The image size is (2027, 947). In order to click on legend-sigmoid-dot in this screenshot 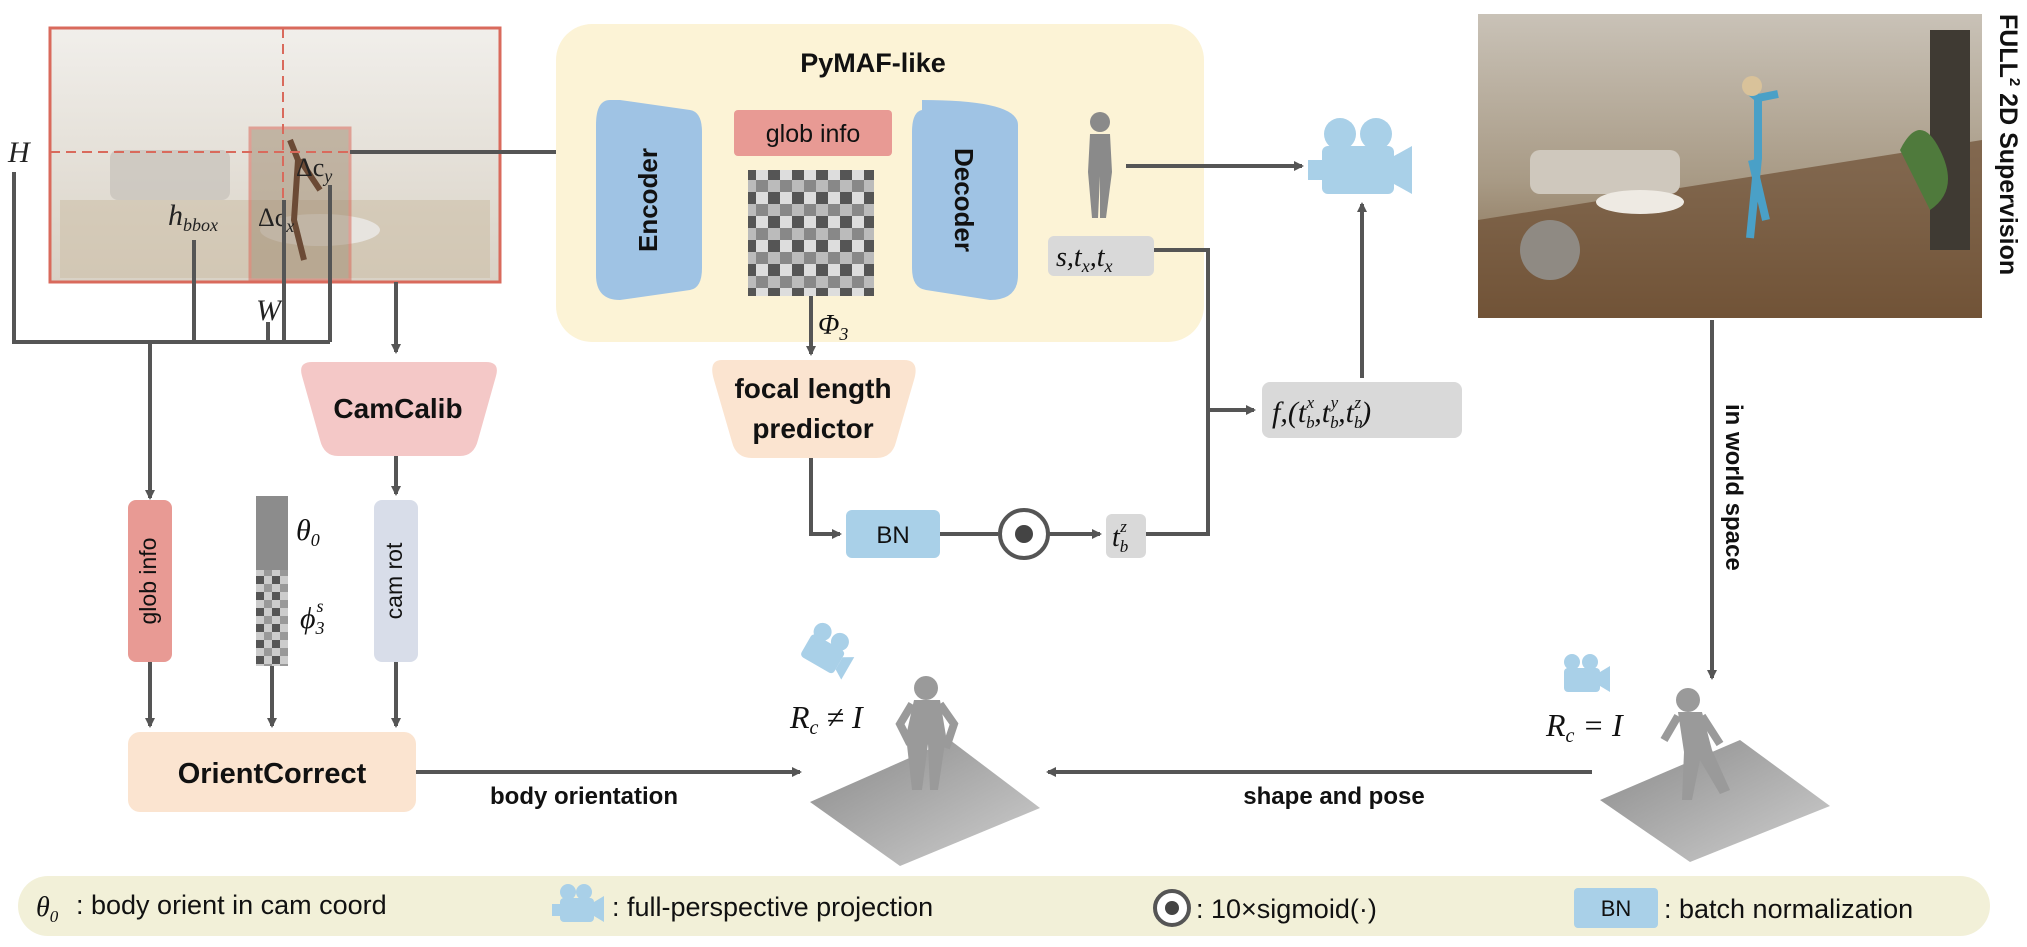, I will do `click(1172, 908)`.